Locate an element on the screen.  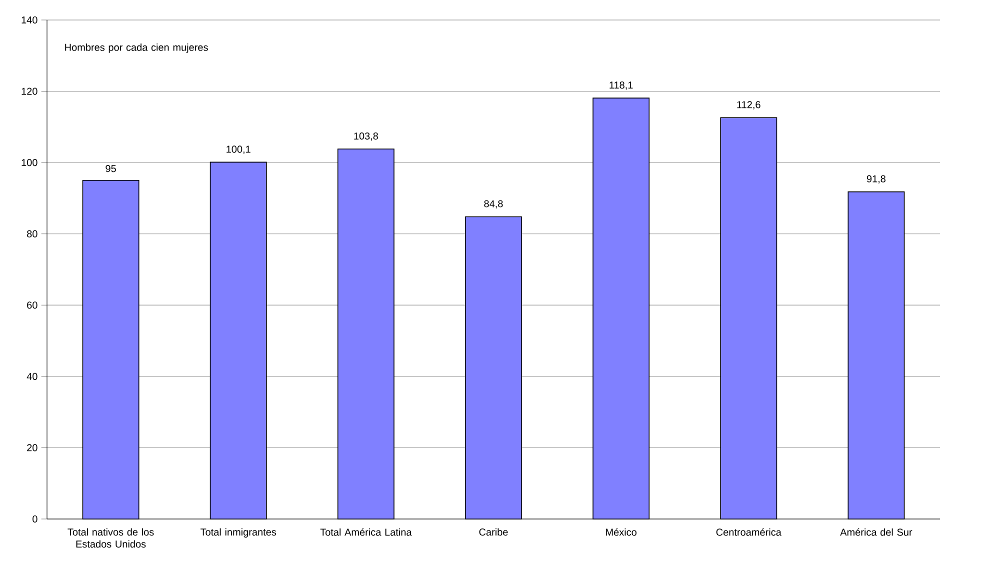
y-tick-label: 20 is located at coordinates (32, 448).